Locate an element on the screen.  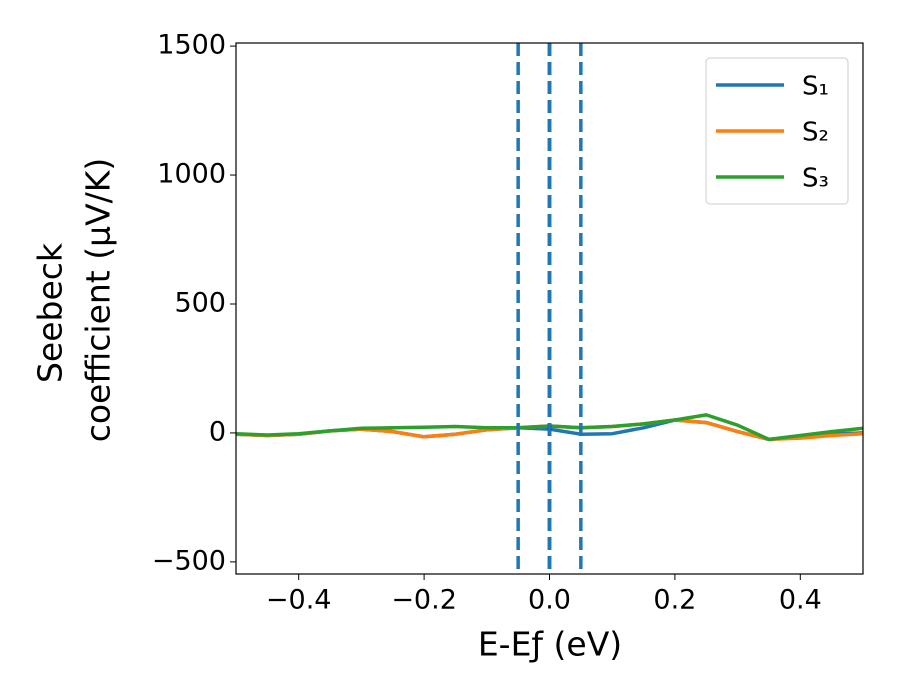
legend-label: S₃ is located at coordinates (815, 179).